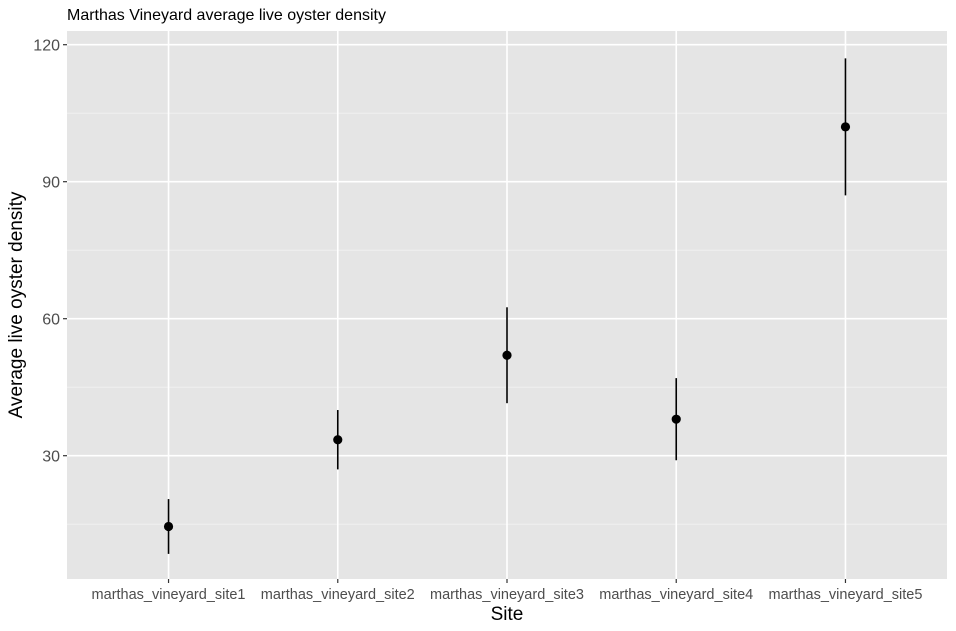  What do you see at coordinates (50, 252) in the screenshot?
I see `y-axis-ticks: 30 60 90 120` at bounding box center [50, 252].